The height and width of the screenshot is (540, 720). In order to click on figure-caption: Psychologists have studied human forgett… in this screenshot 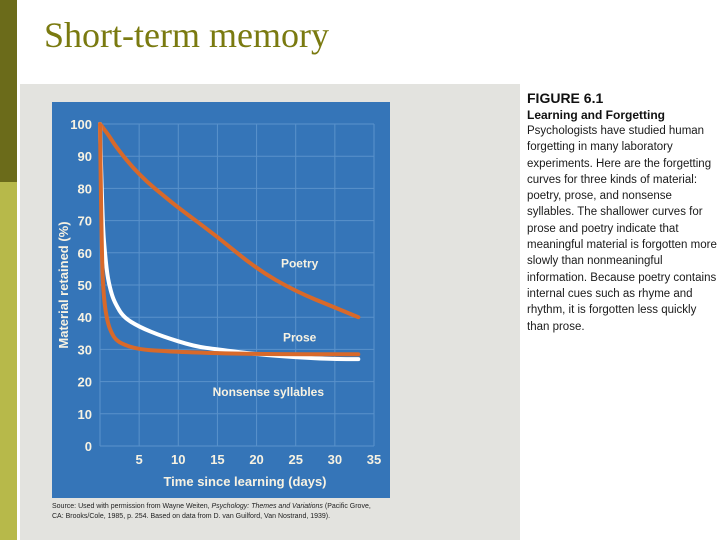, I will do `click(622, 229)`.